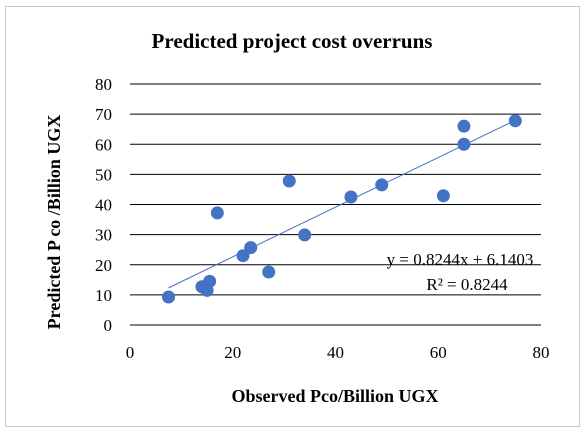  I want to click on x-tick-80: 80, so click(541, 352).